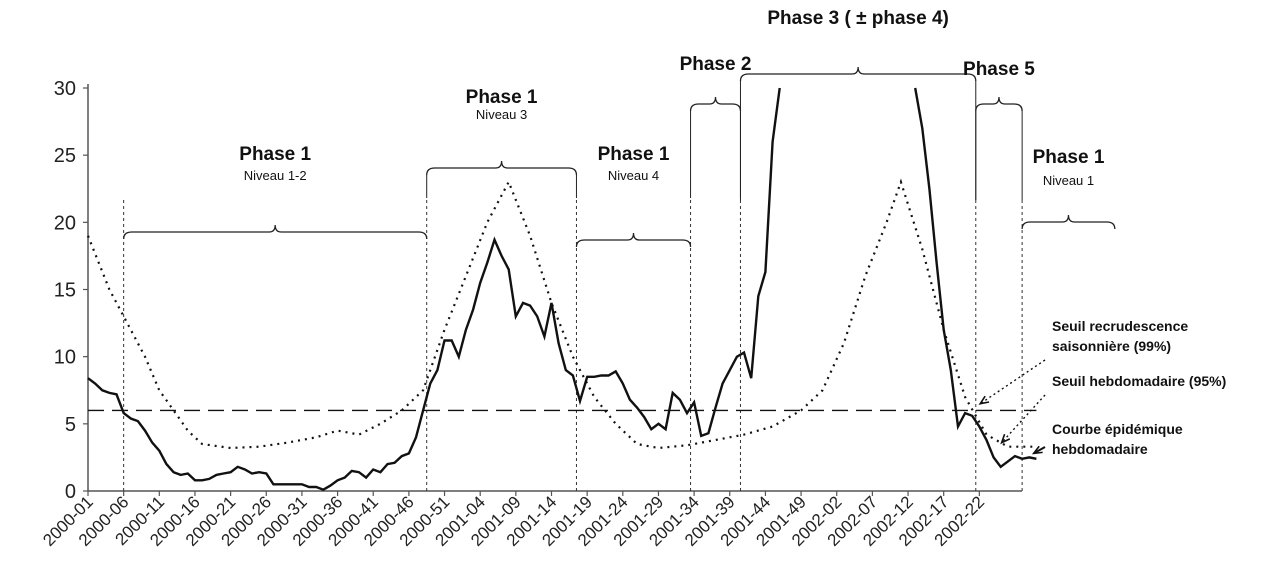 This screenshot has width=1269, height=579. What do you see at coordinates (1111, 346) in the screenshot?
I see `annotation-label: saisonnière (99%)` at bounding box center [1111, 346].